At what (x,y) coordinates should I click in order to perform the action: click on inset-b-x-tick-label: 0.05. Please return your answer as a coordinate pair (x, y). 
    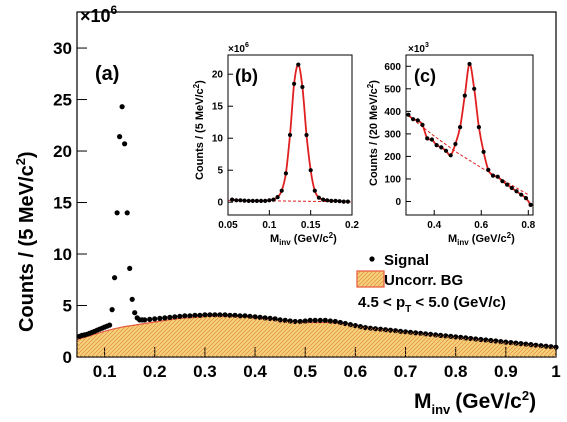
    Looking at the image, I should click on (228, 225).